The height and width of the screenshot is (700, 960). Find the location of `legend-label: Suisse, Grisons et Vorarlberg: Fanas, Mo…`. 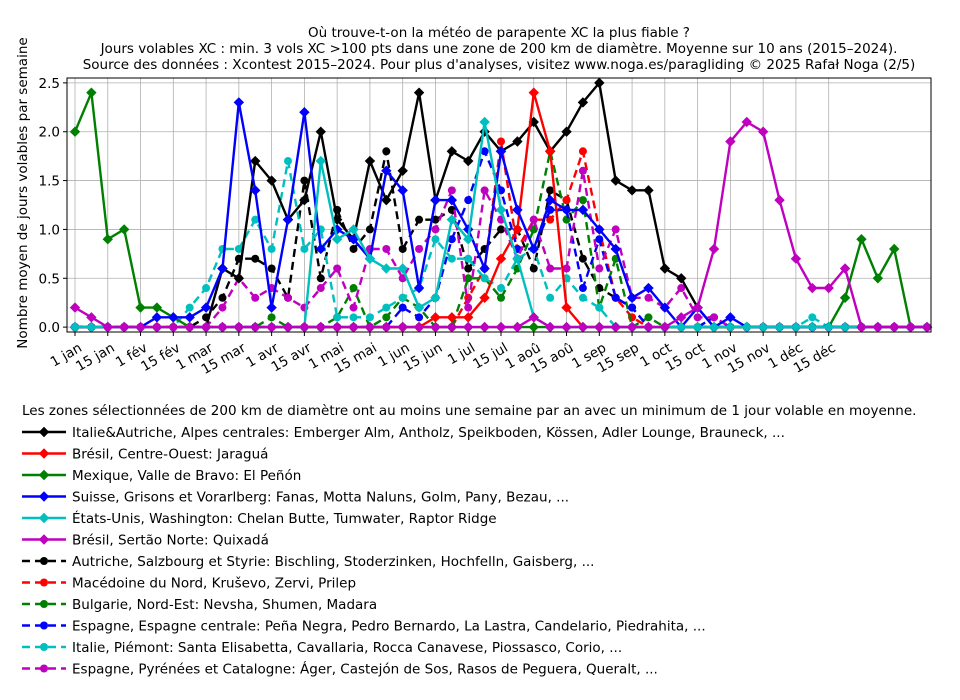

legend-label: Suisse, Grisons et Vorarlberg: Fanas, Mo… is located at coordinates (320, 498).